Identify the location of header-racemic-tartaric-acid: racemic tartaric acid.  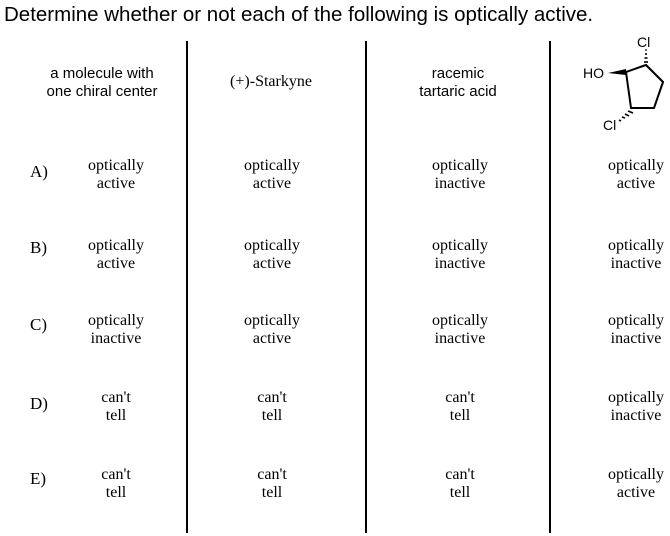
(458, 83).